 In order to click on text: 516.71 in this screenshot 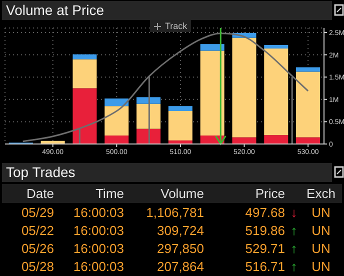, I will do `click(265, 266)`.